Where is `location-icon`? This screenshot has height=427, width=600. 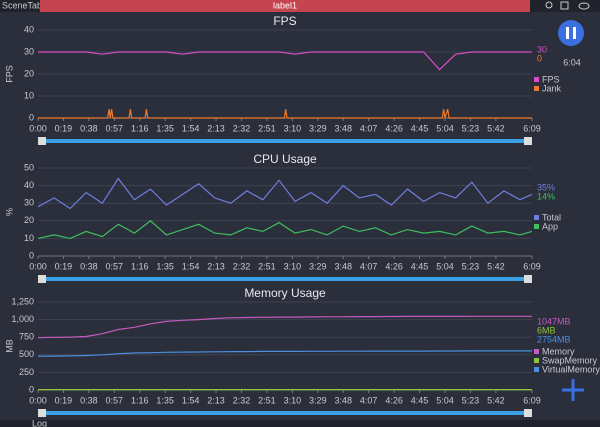 location-icon is located at coordinates (549, 5).